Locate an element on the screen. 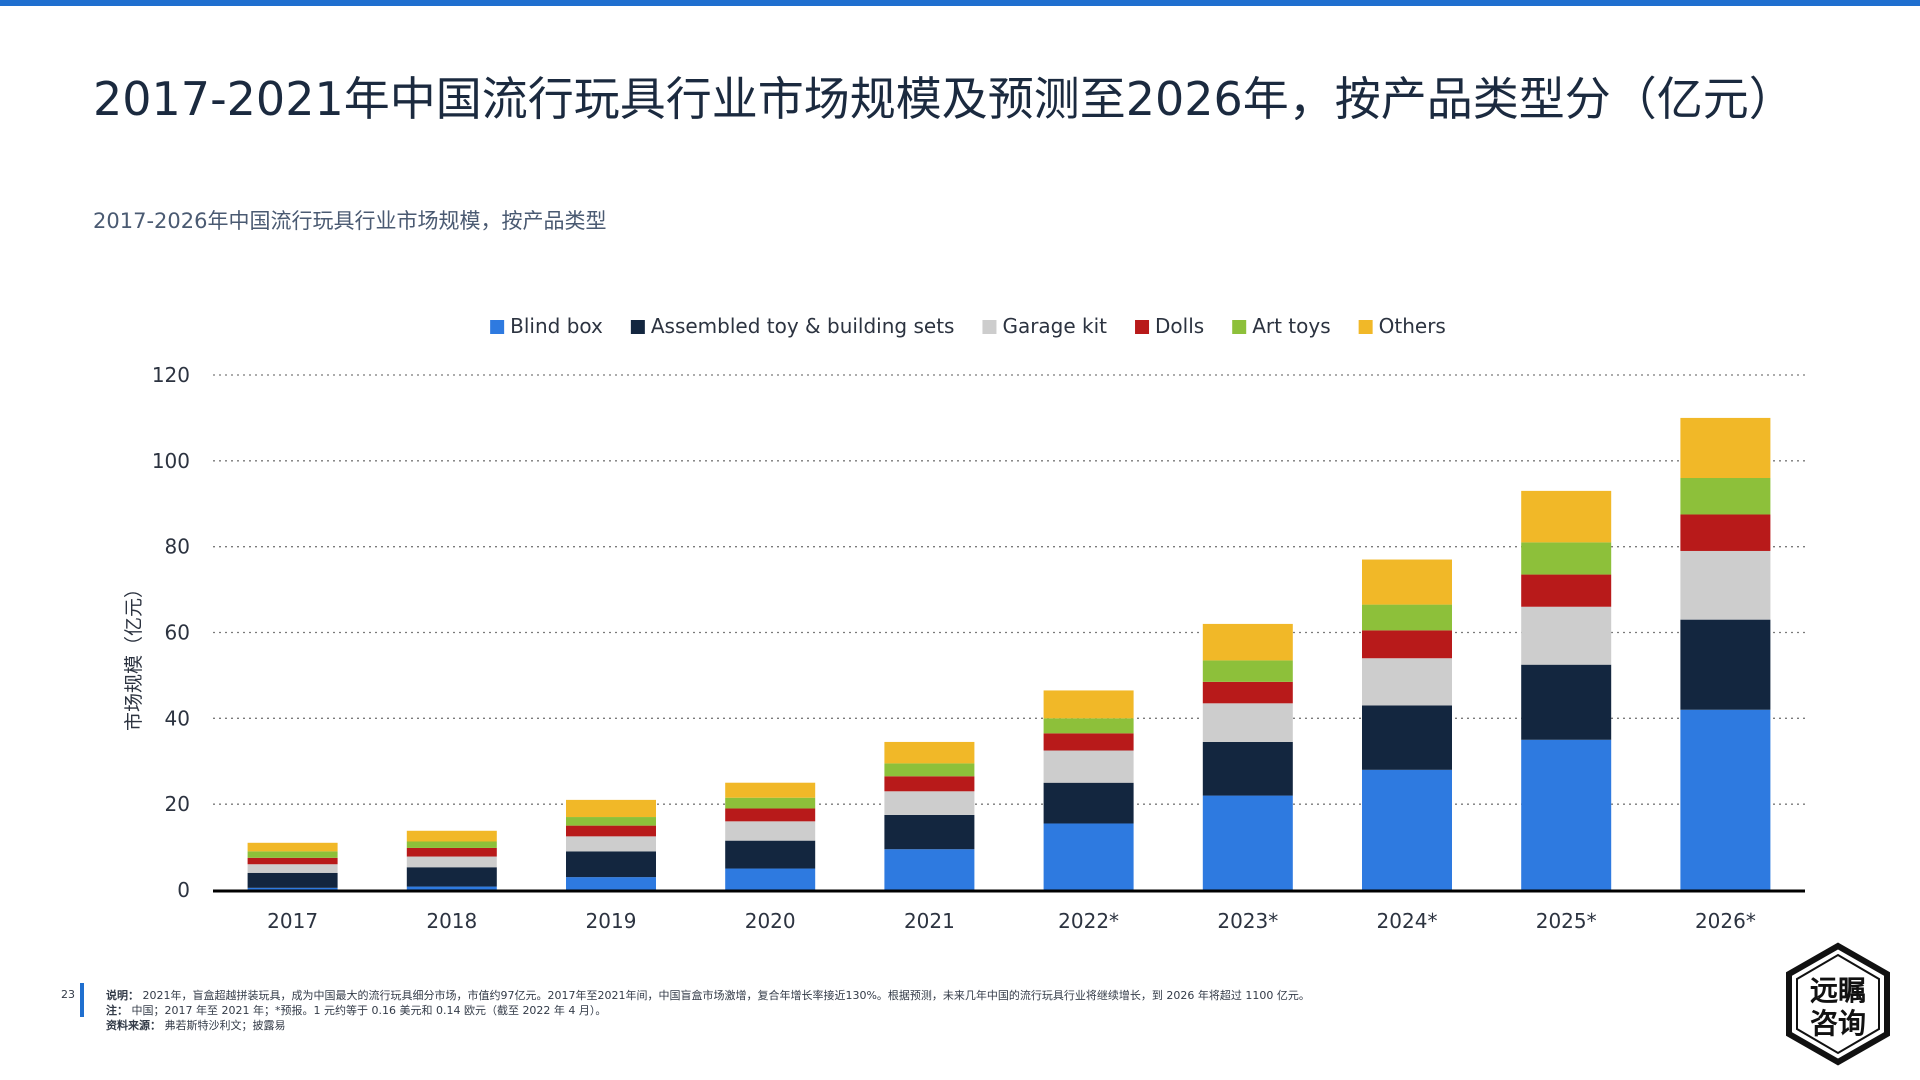  y-tick-label: 60 is located at coordinates (177, 633).